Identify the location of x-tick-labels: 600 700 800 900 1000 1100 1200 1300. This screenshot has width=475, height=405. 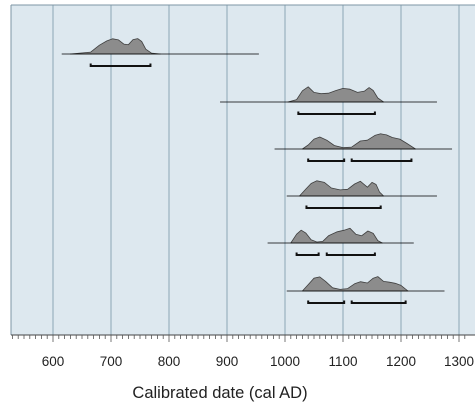
(258, 361).